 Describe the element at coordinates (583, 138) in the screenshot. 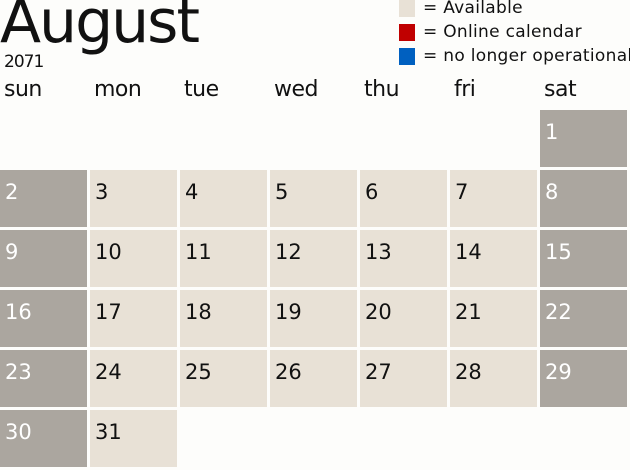

I see `day-cell: 1` at that location.